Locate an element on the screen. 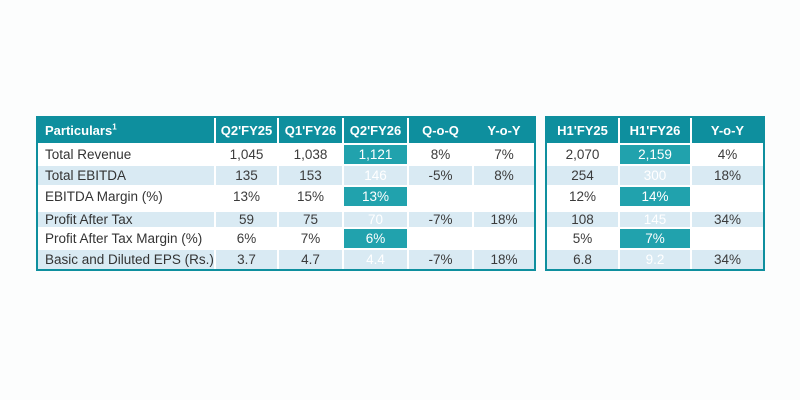 The height and width of the screenshot is (400, 800). row-label: Profit After Tax Margin (%) is located at coordinates (127, 237).